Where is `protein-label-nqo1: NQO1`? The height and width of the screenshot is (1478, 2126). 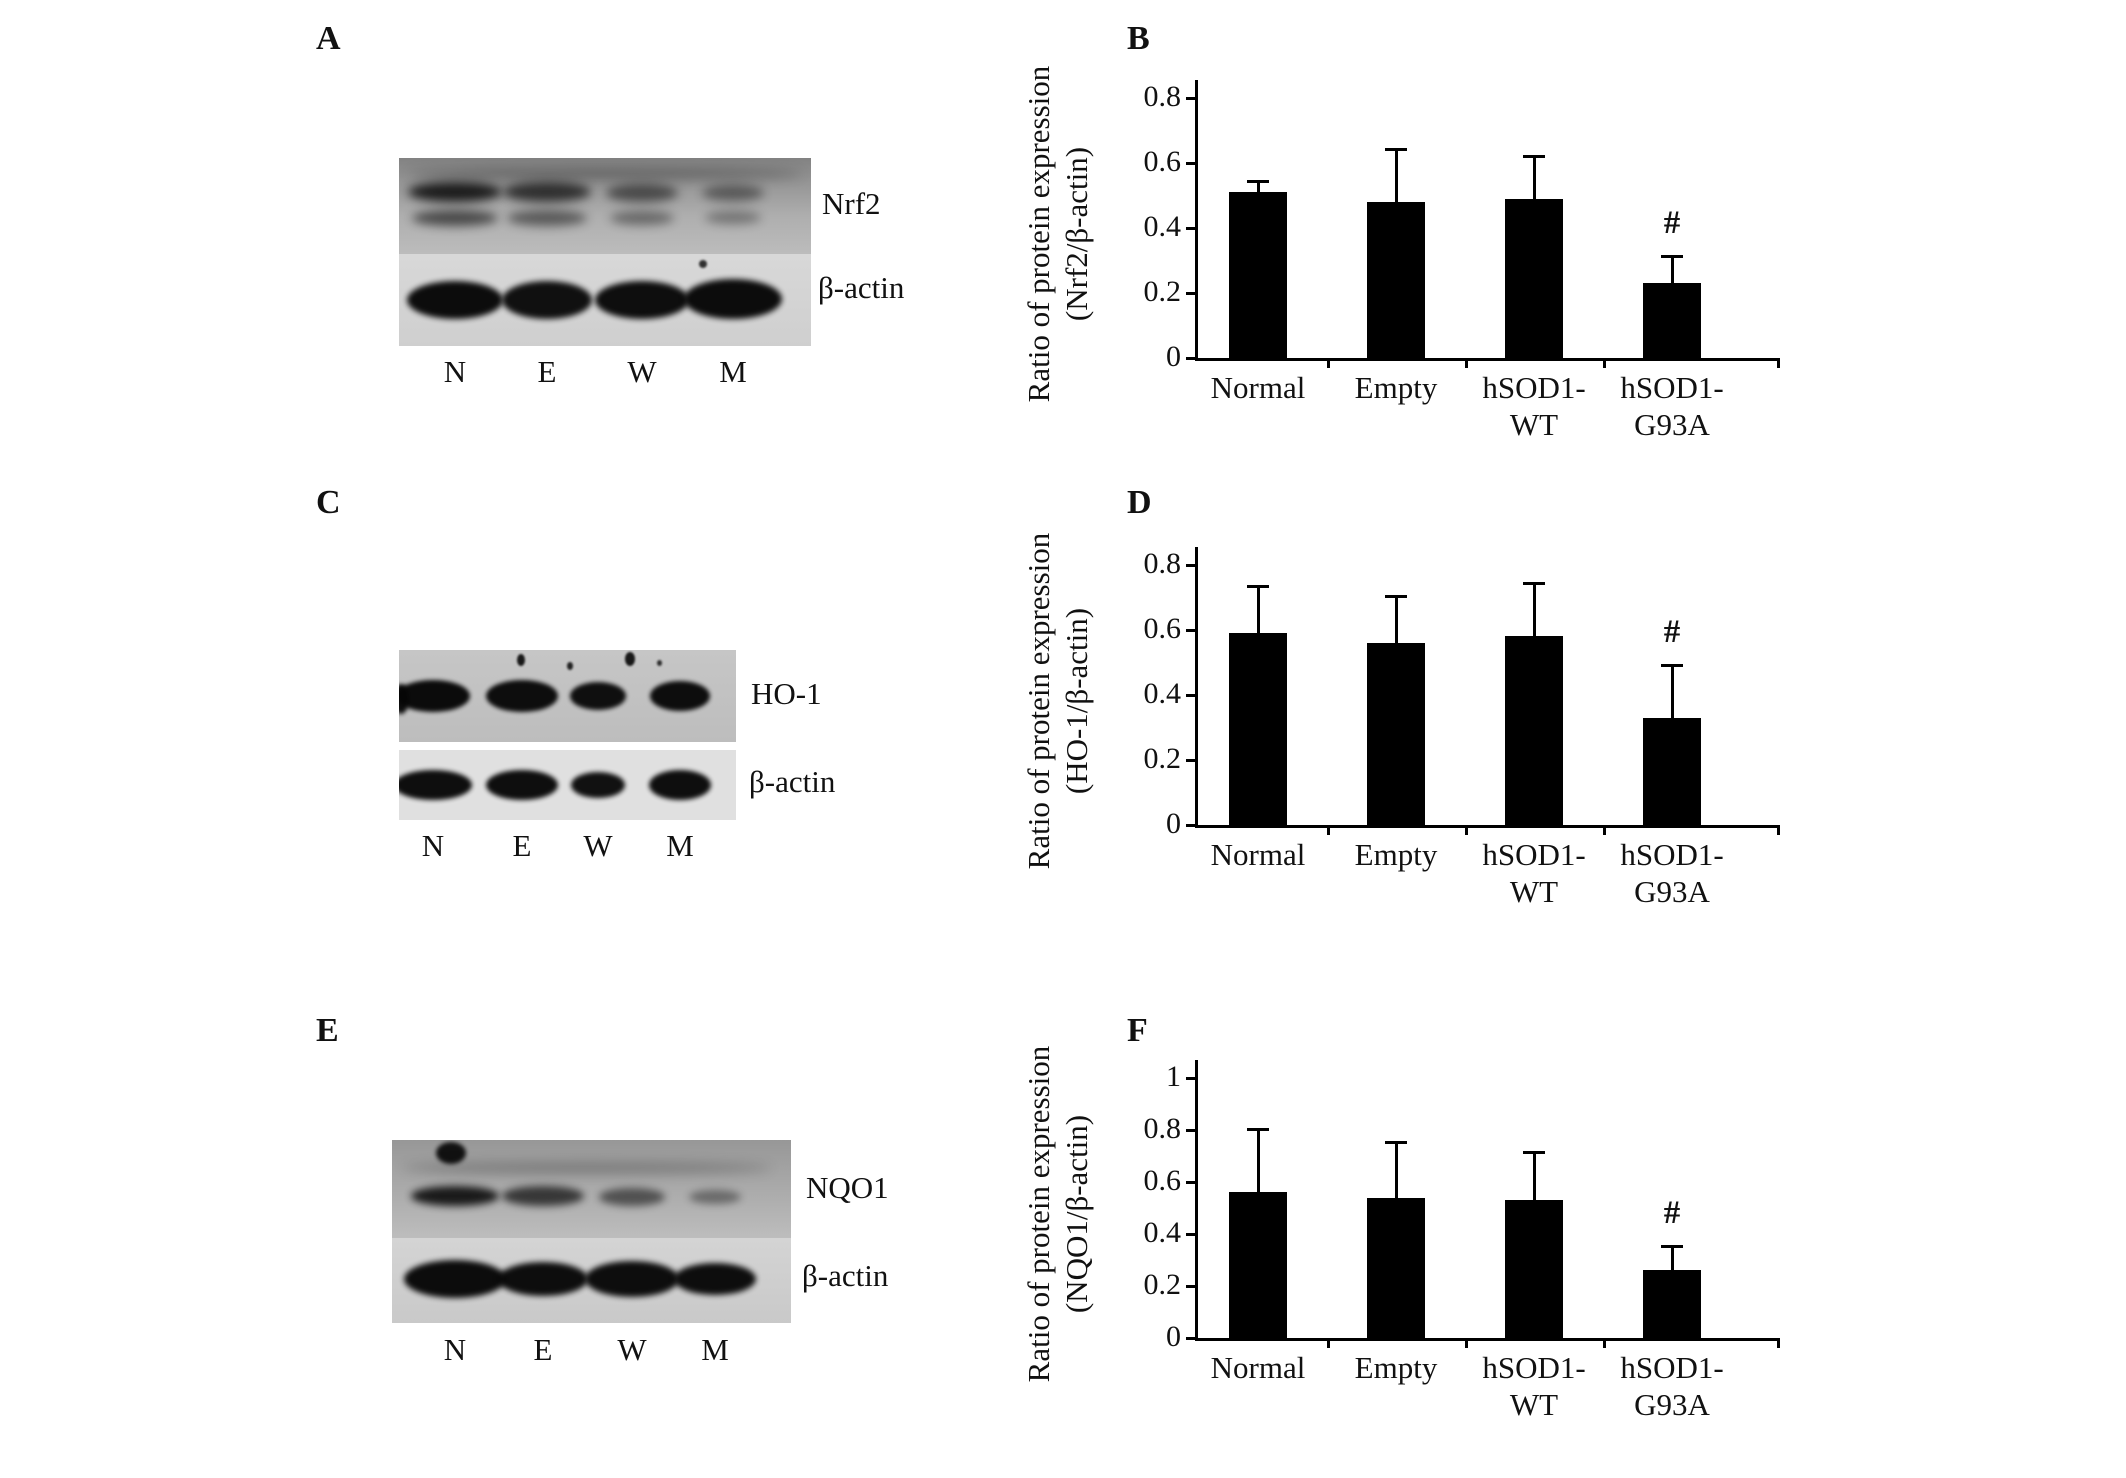
protein-label-nqo1: NQO1 is located at coordinates (847, 1187).